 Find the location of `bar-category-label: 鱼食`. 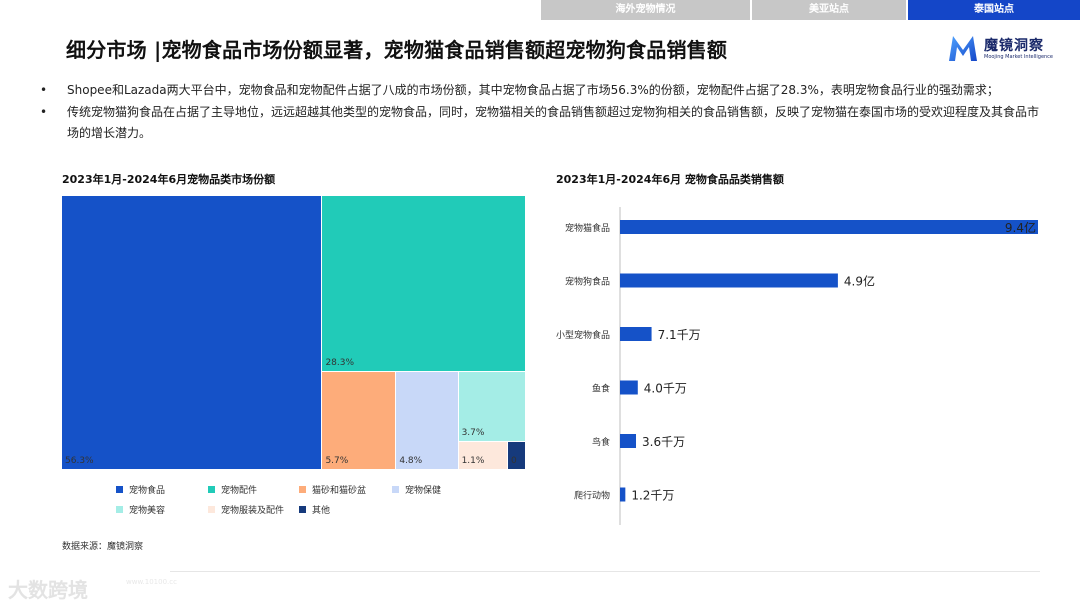

bar-category-label: 鱼食 is located at coordinates (601, 389).